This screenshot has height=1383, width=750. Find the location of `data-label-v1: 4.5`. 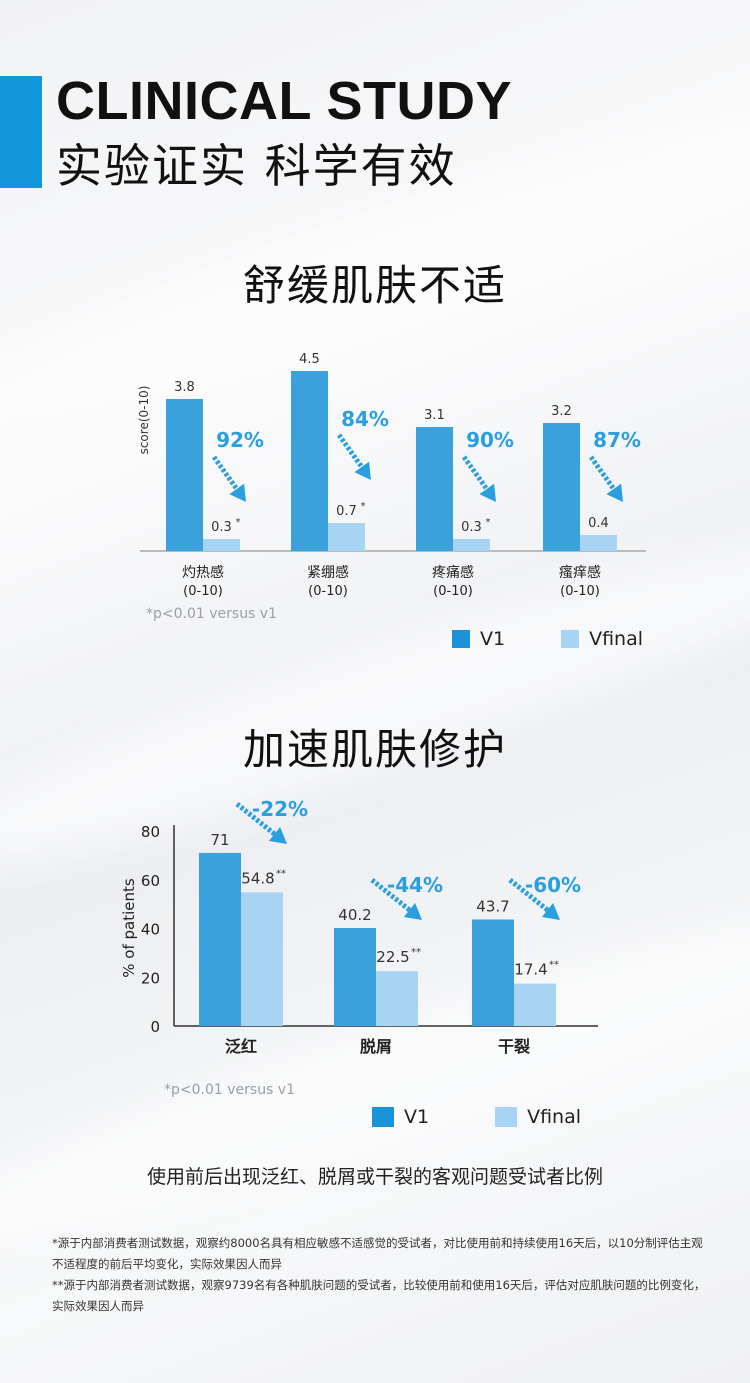

data-label-v1: 4.5 is located at coordinates (309, 359).